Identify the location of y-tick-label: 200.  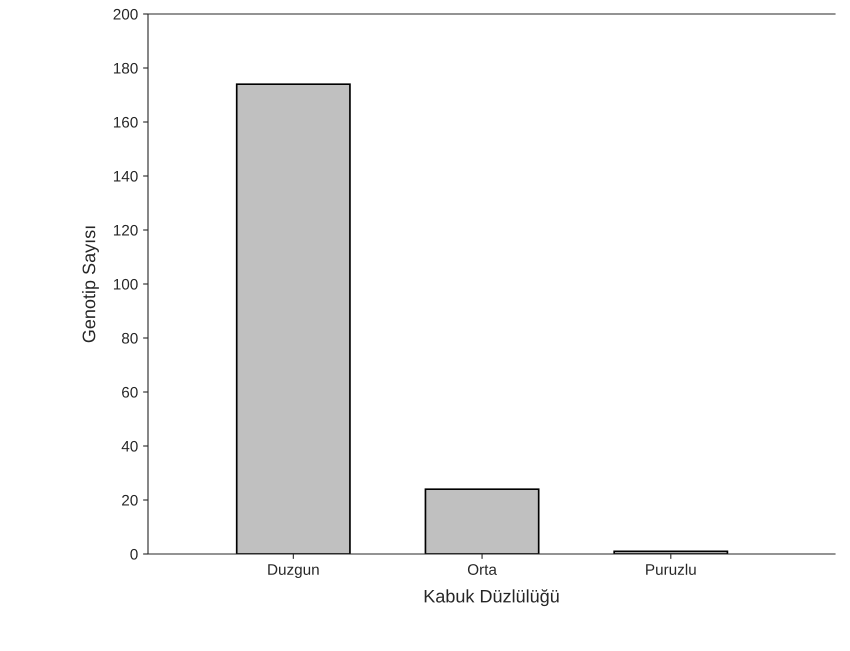
(126, 14).